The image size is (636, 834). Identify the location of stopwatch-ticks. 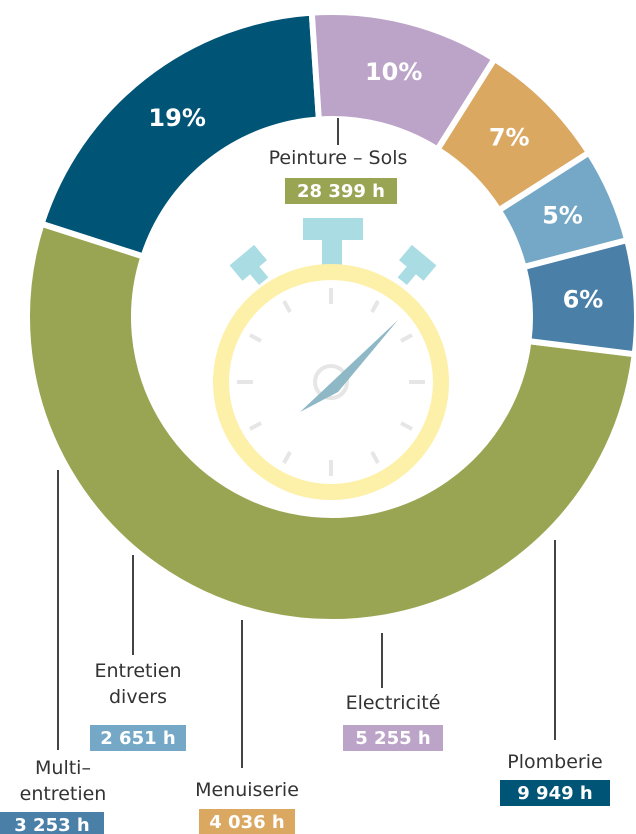
(331, 382).